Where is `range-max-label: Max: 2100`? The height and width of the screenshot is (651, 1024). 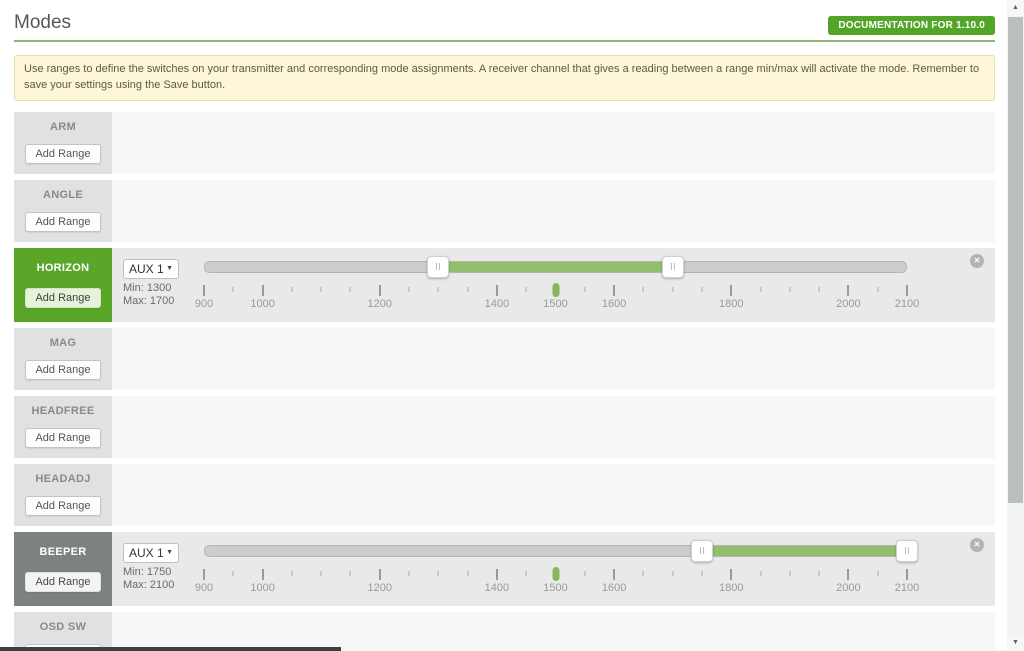
range-max-label: Max: 2100 is located at coordinates (149, 584).